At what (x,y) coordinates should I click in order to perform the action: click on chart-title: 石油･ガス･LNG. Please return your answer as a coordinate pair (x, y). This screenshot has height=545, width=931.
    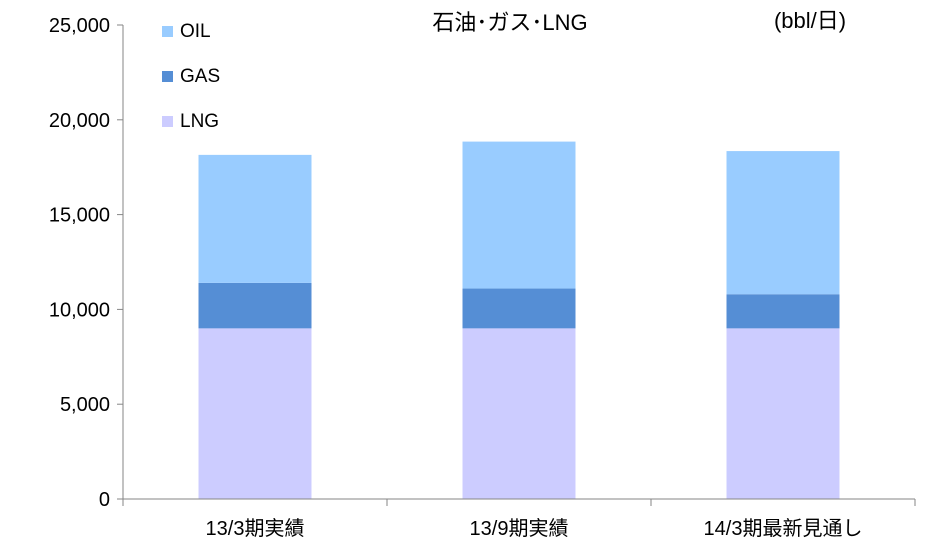
    Looking at the image, I should click on (509, 22).